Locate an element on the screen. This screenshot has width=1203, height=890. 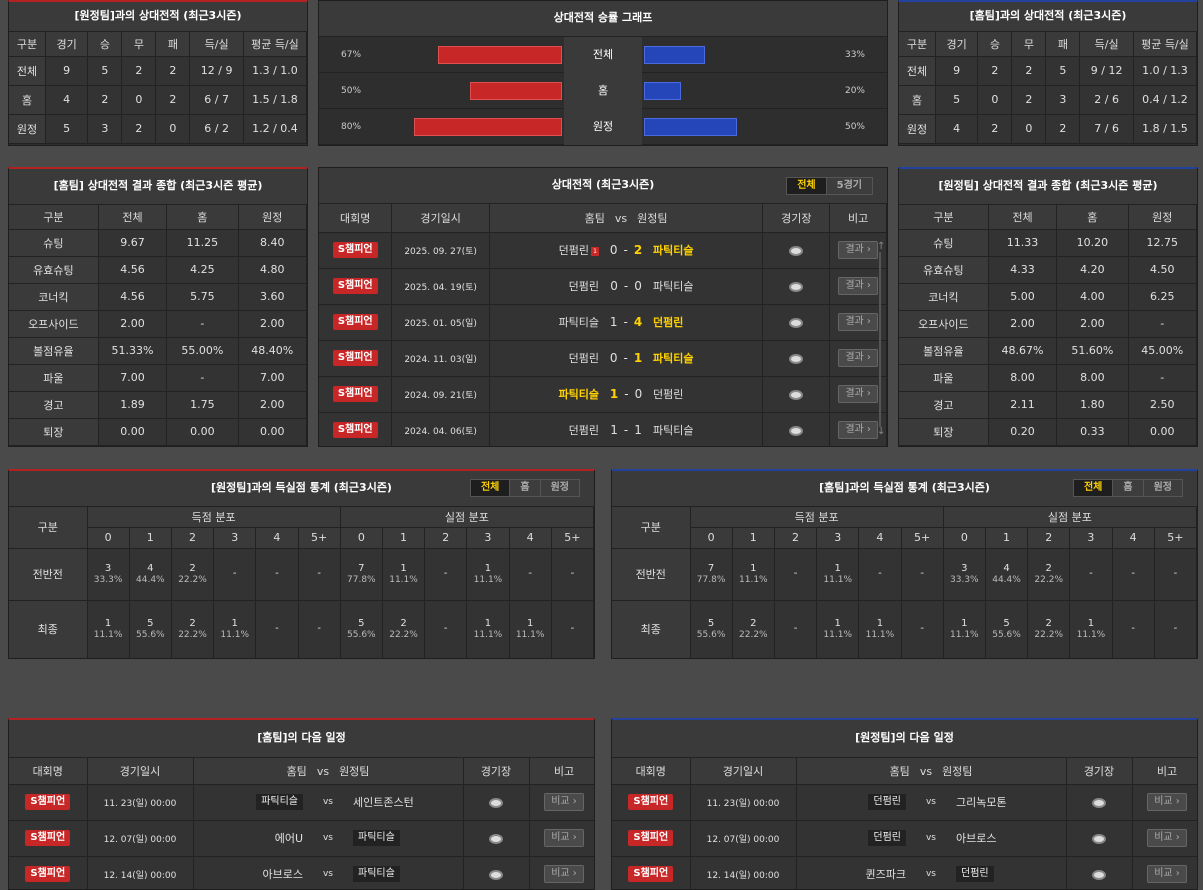
note-cell: 비교 › is located at coordinates (561, 802).